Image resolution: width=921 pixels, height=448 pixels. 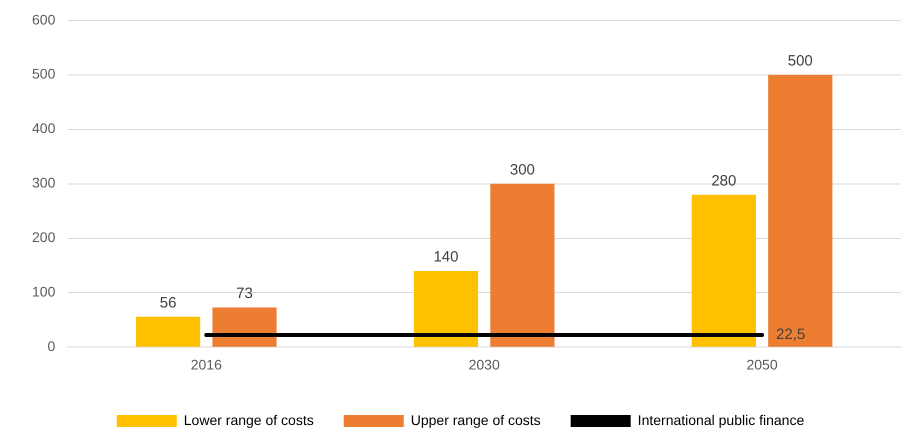 I want to click on legend-label: International public finance, so click(x=721, y=420).